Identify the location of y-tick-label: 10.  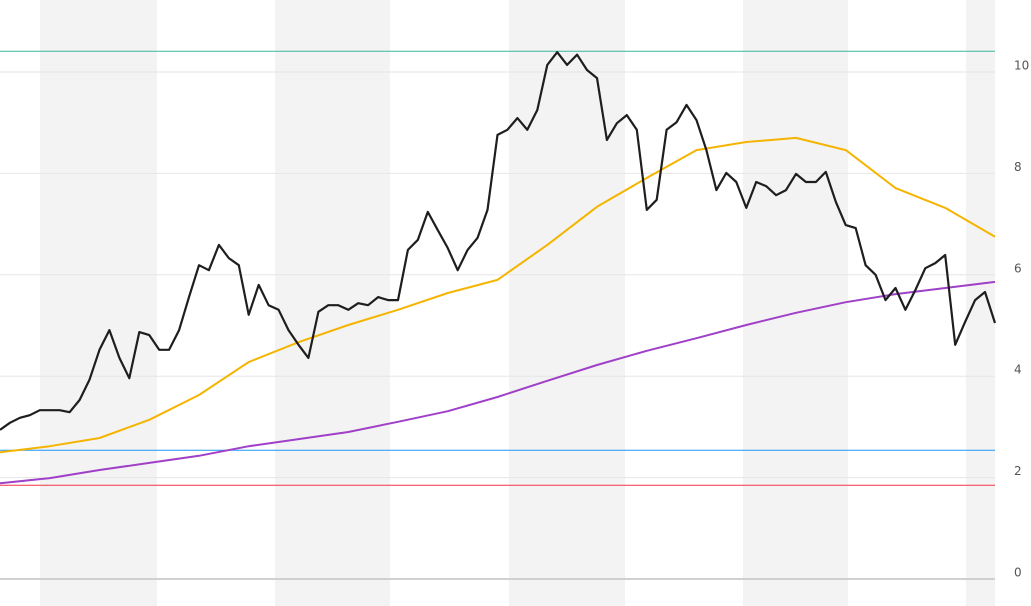
(1021, 65).